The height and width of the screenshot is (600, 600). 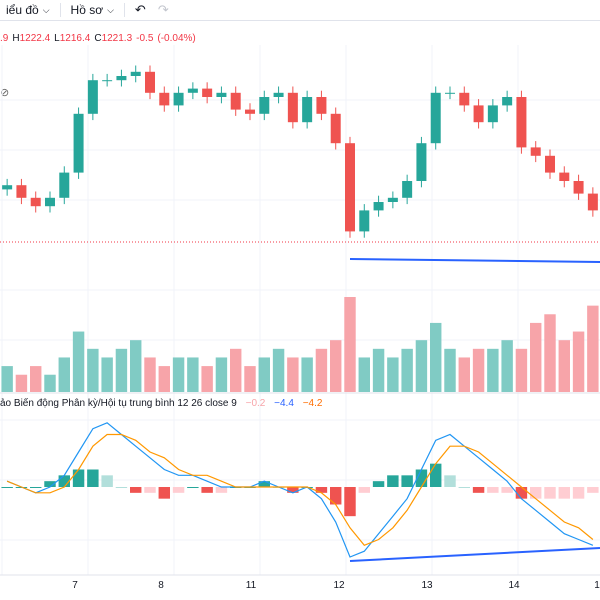 I want to click on change-percent: (-0.04%), so click(x=176, y=38).